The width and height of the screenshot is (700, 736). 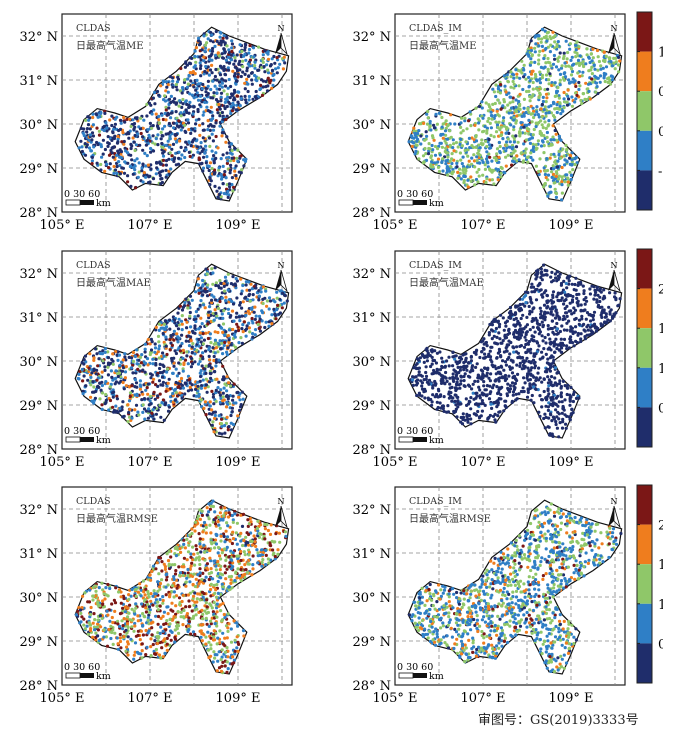 What do you see at coordinates (611, 43) in the screenshot?
I see `north-arrow-icon` at bounding box center [611, 43].